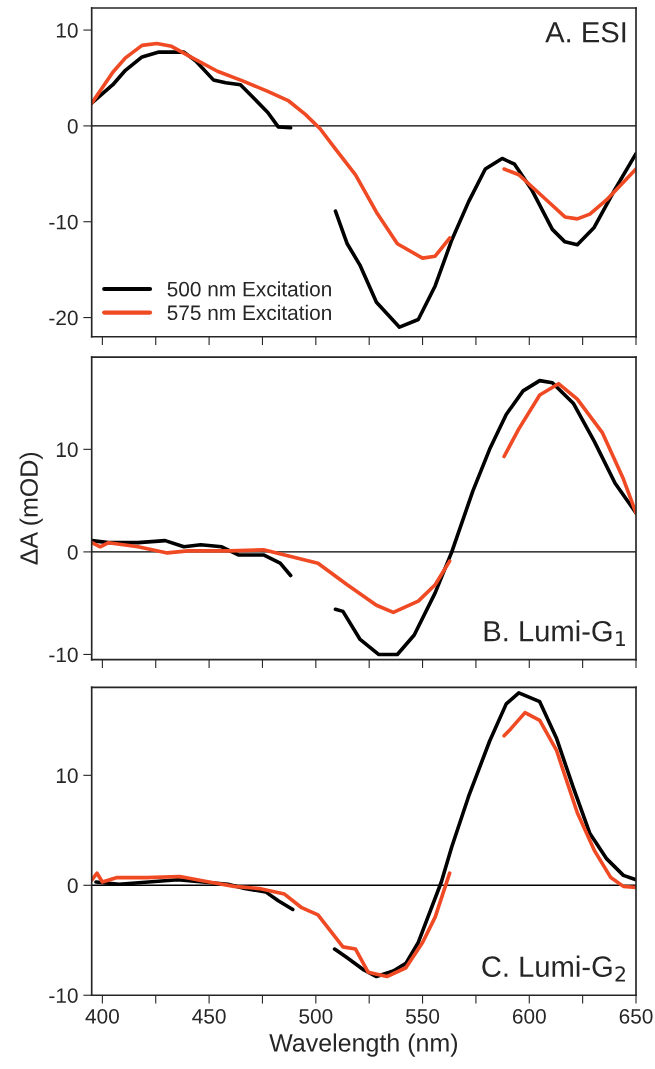 This screenshot has width=655, height=1069. I want to click on x-tick-label: 650, so click(636, 1016).